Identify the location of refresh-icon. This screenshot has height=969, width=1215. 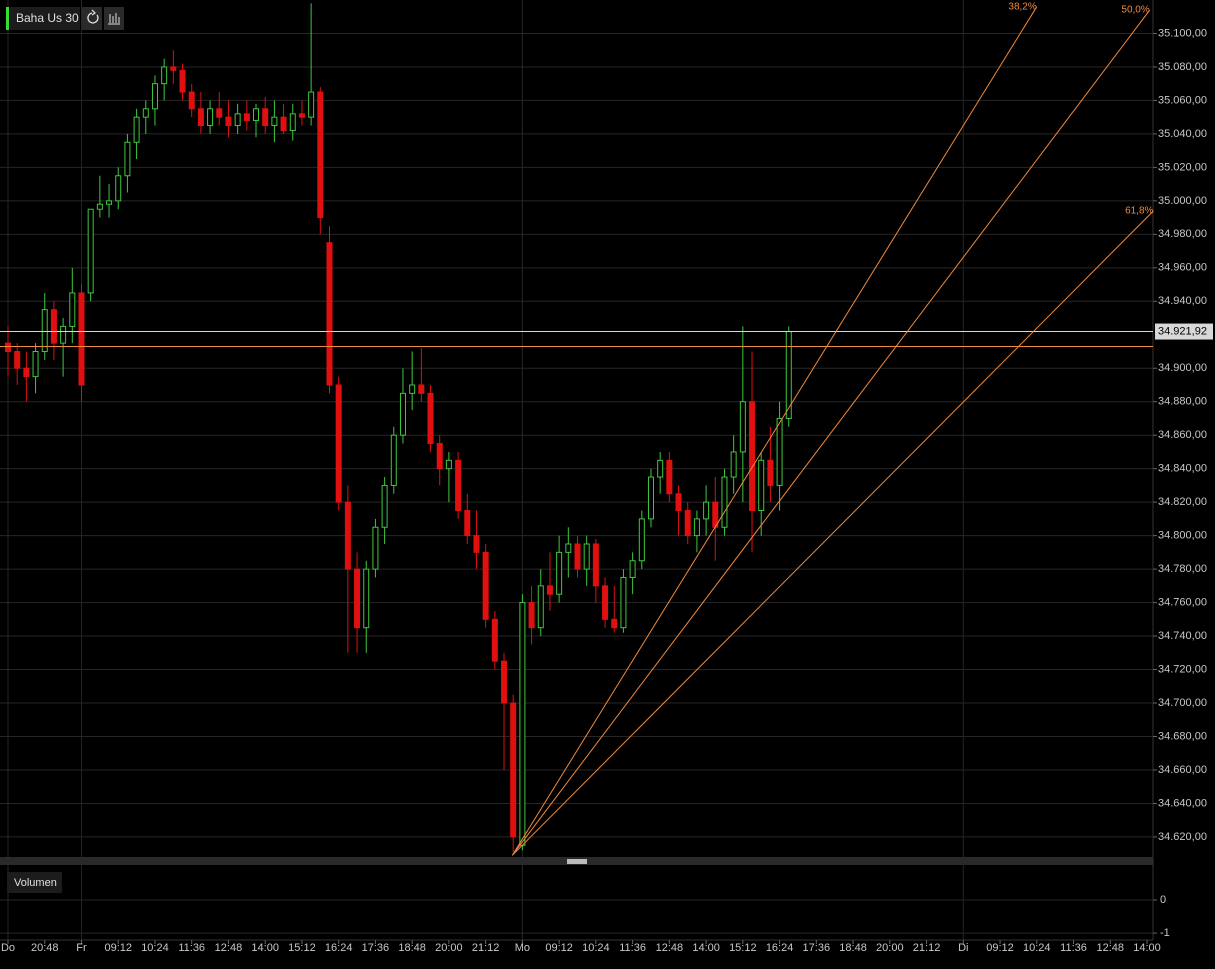
(93, 16).